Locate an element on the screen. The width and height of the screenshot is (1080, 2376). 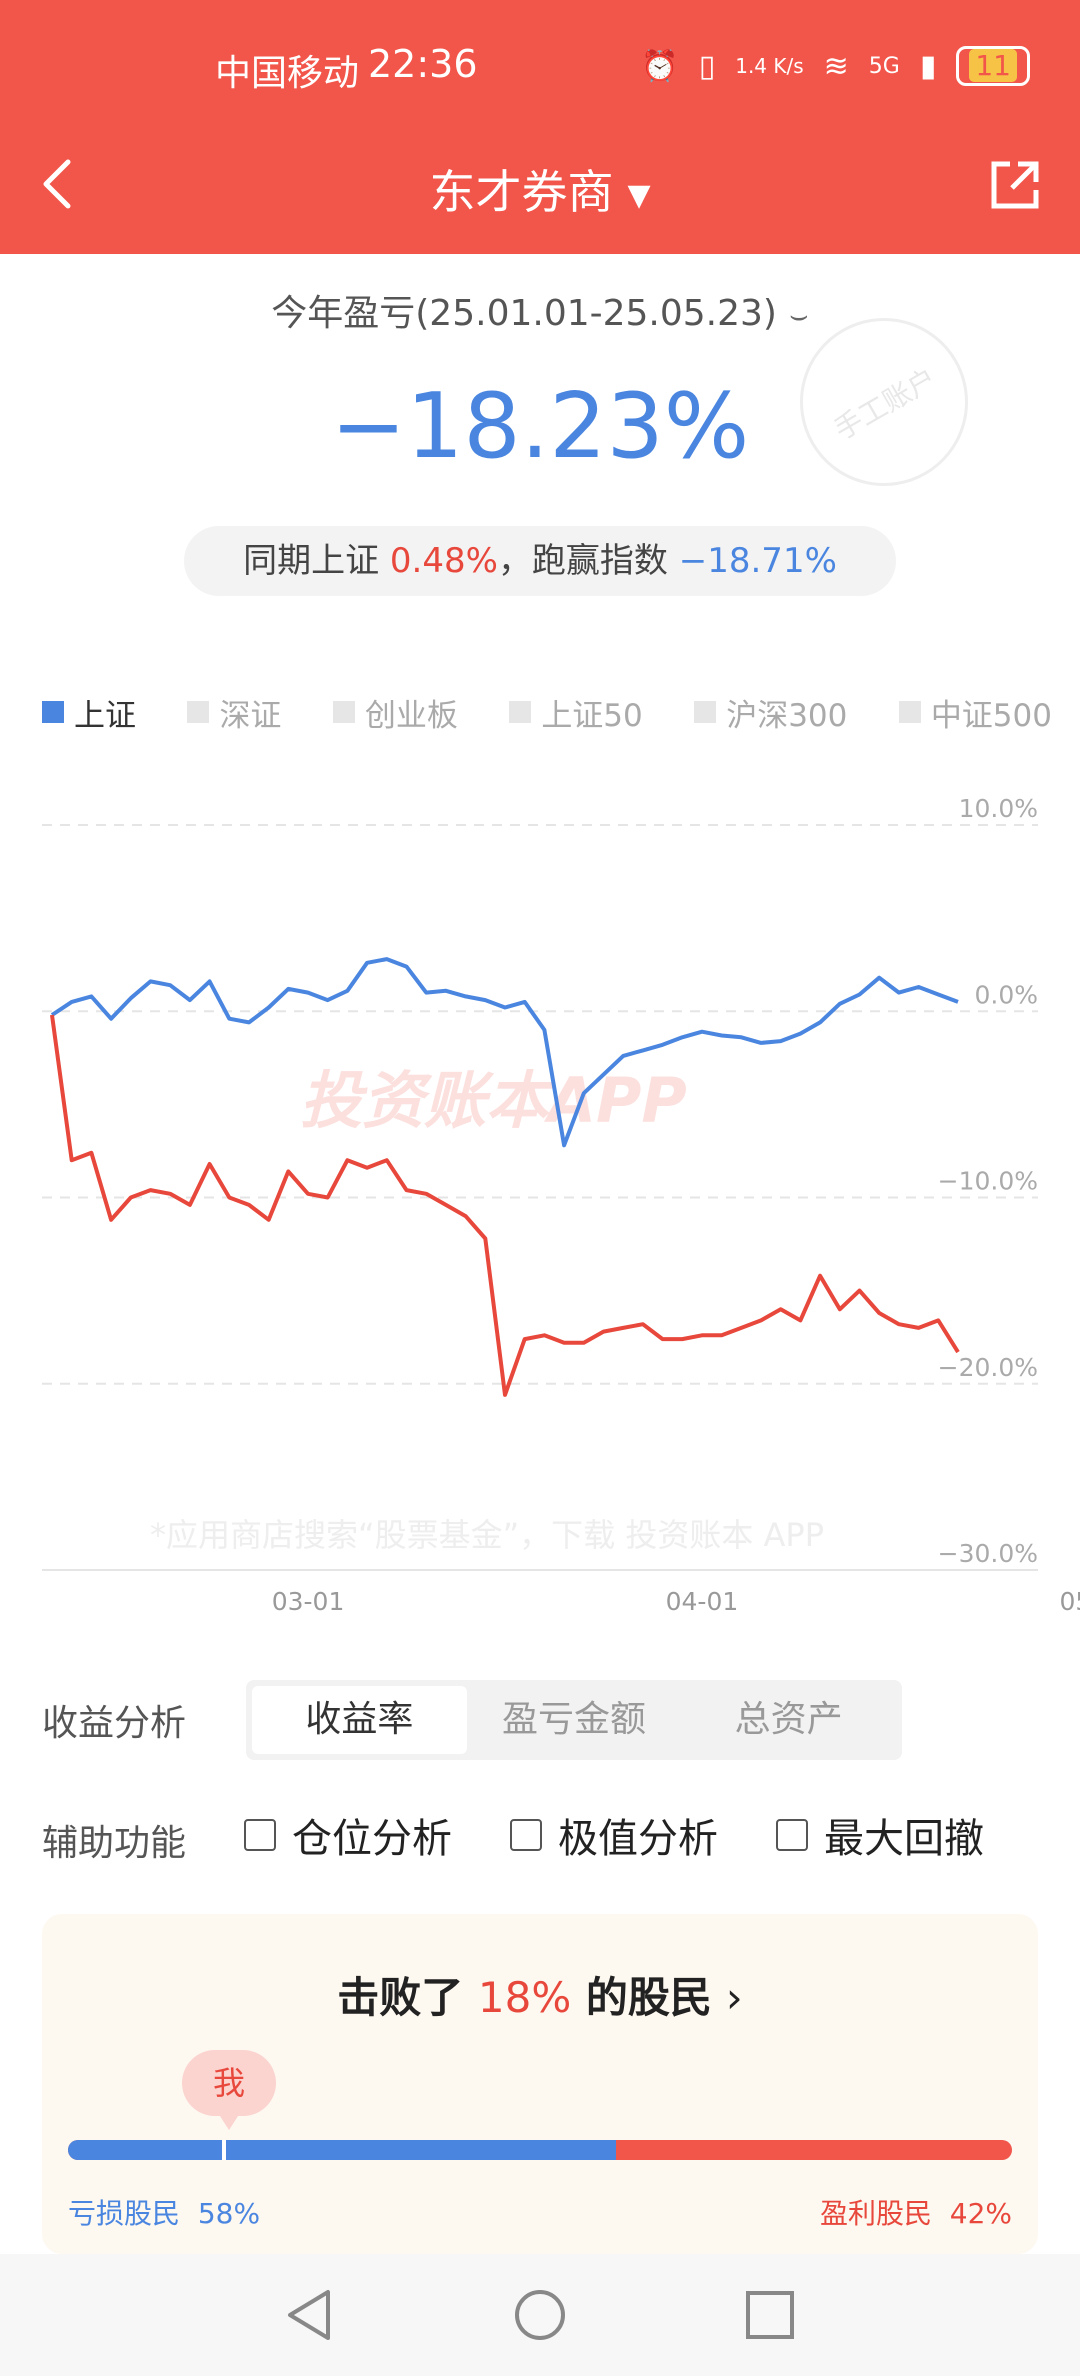
investor-distribution-bar is located at coordinates (540, 2150).